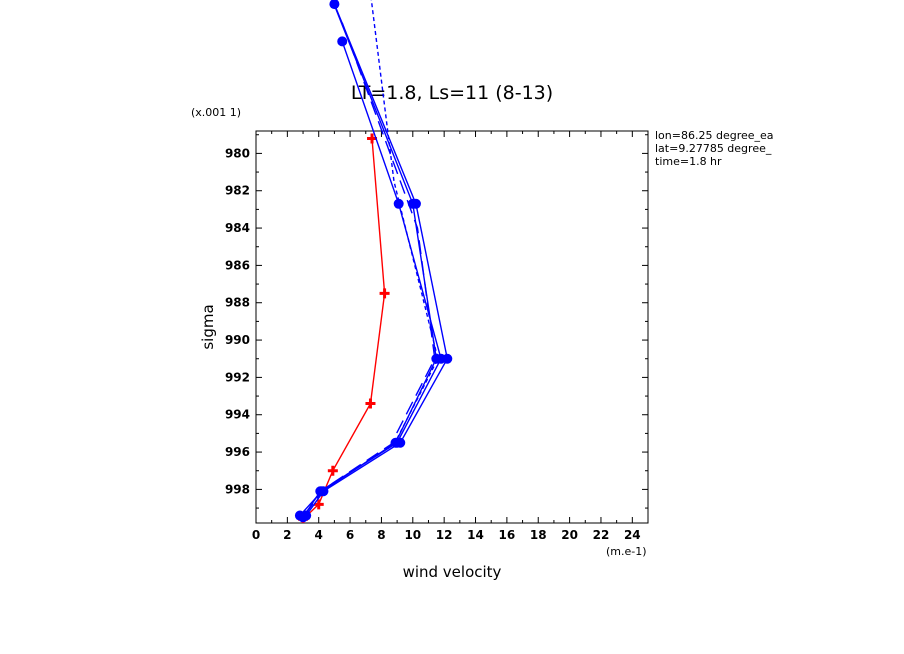 The height and width of the screenshot is (654, 904). I want to click on x-tick-label: 14, so click(475, 535).